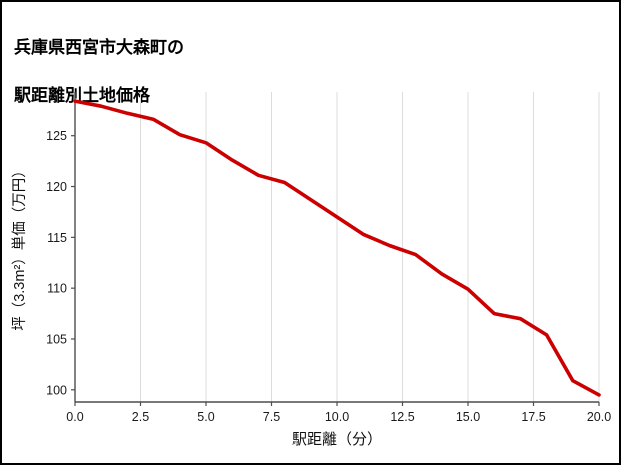  Describe the element at coordinates (56, 136) in the screenshot. I see `y-tick-label: 125` at that location.